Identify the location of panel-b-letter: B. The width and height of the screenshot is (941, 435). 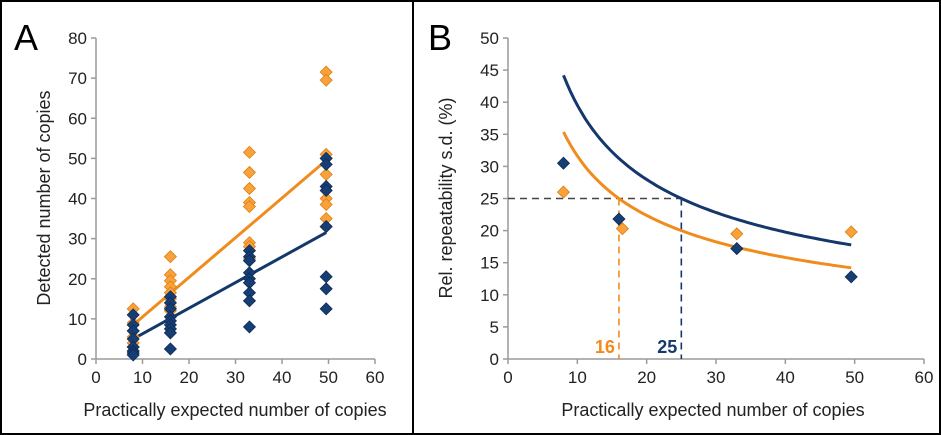
(440, 37).